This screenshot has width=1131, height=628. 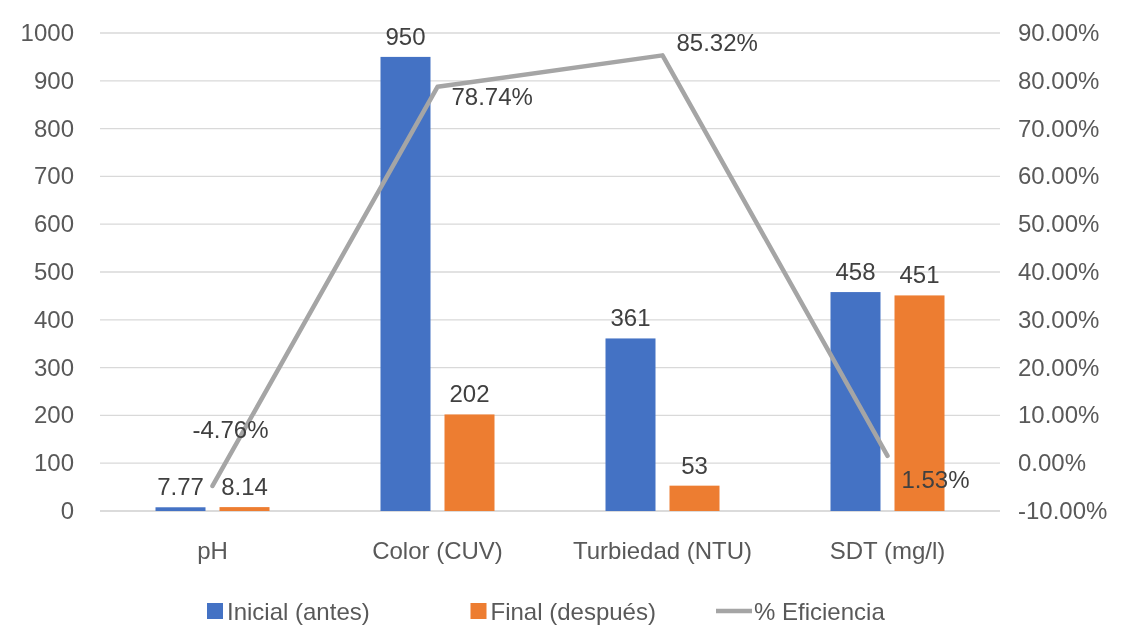 What do you see at coordinates (573, 611) in the screenshot?
I see `legend-label: Final (después)` at bounding box center [573, 611].